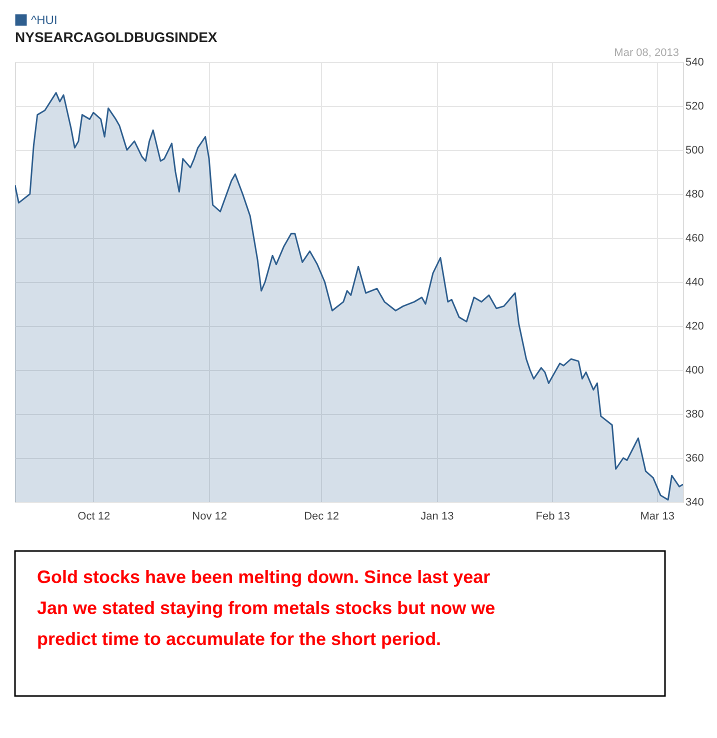  What do you see at coordinates (266, 608) in the screenshot?
I see `text: Gold stocks have been melting down. Since last year Jan we stated staying from metals stocks but now we predict time to accumulate for the short period.` at bounding box center [266, 608].